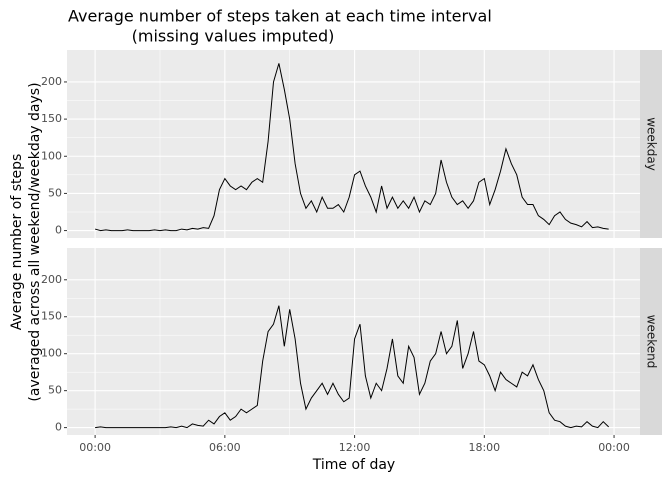 The image size is (672, 480). What do you see at coordinates (225, 447) in the screenshot?
I see `x-tick-label: 06:00` at bounding box center [225, 447].